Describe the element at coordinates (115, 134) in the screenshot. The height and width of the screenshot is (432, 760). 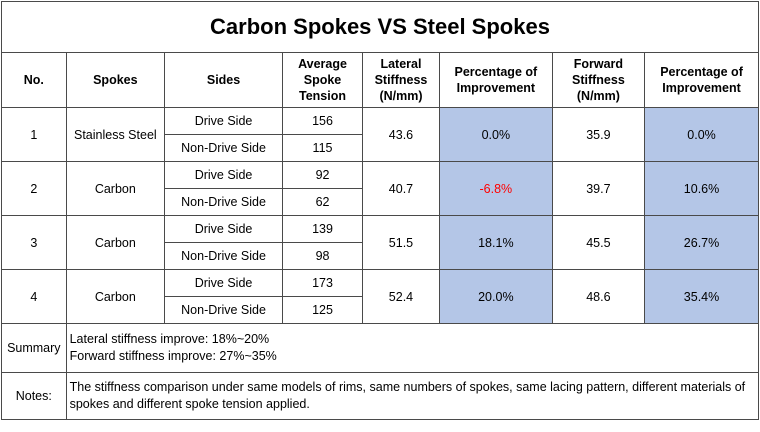
I see `row-spokes: Stainless Steel` at that location.